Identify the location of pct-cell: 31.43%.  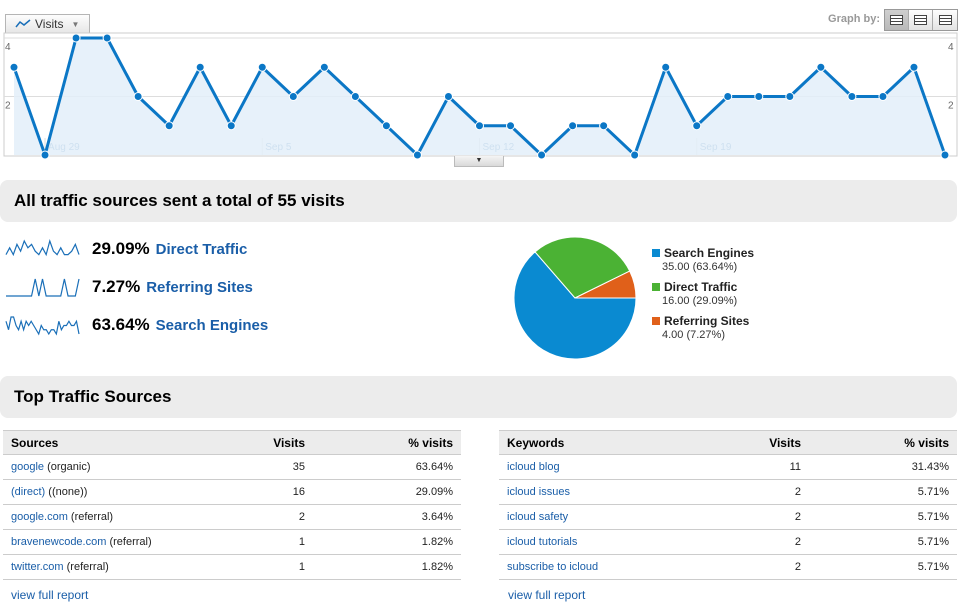
(883, 467).